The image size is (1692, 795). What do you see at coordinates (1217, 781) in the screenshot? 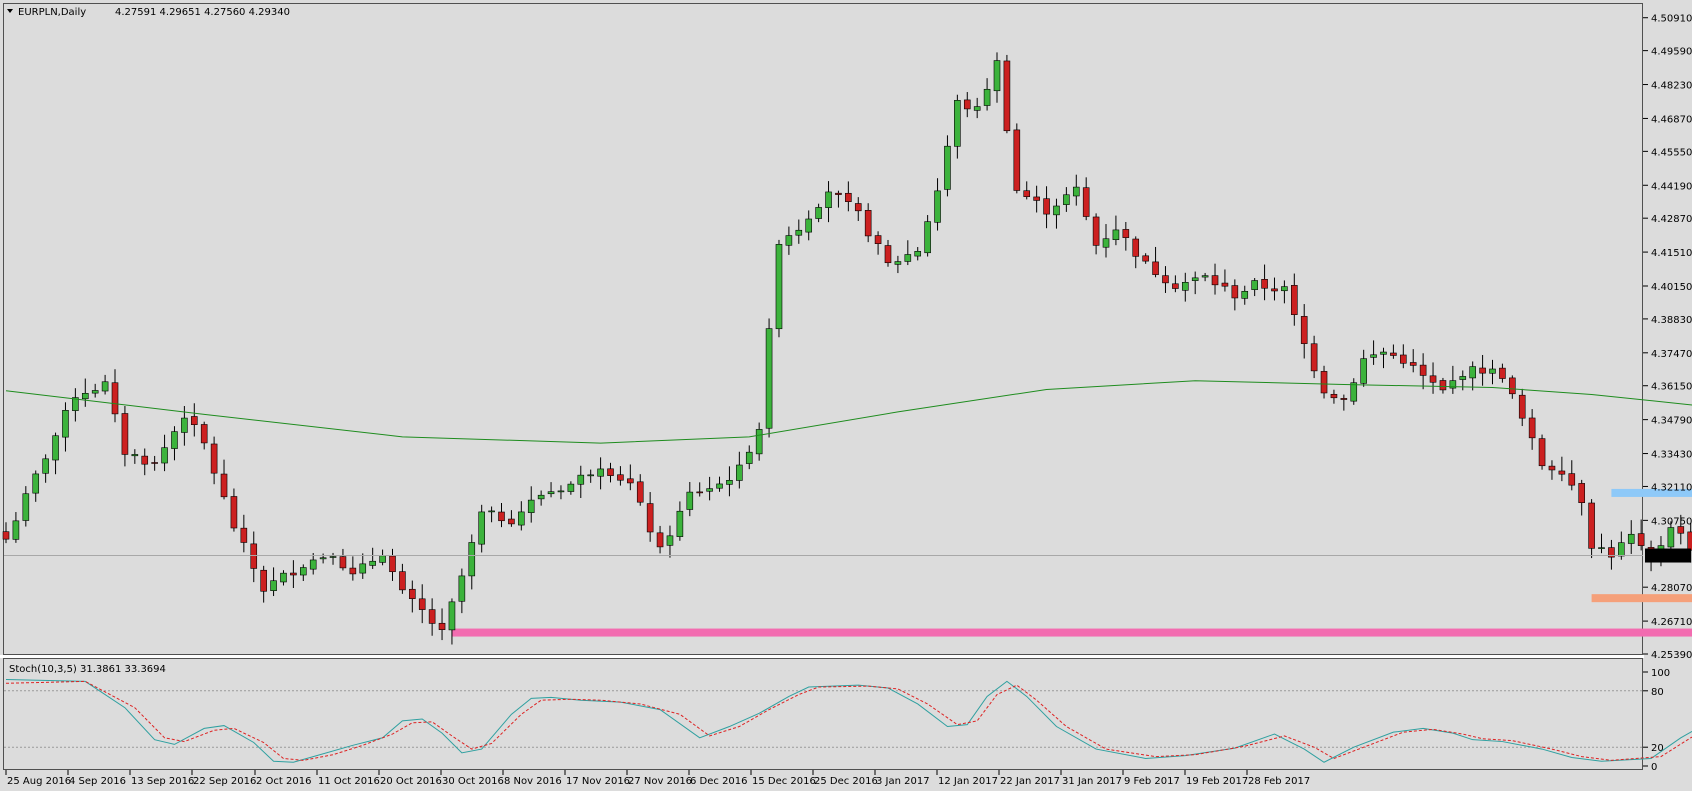
I see `time-tick-label: 19 Feb 2017` at bounding box center [1217, 781].